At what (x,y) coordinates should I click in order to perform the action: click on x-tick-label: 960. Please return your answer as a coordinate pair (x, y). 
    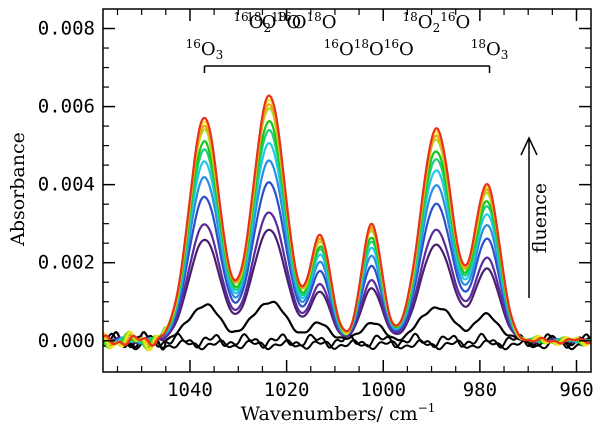
    Looking at the image, I should click on (576, 390).